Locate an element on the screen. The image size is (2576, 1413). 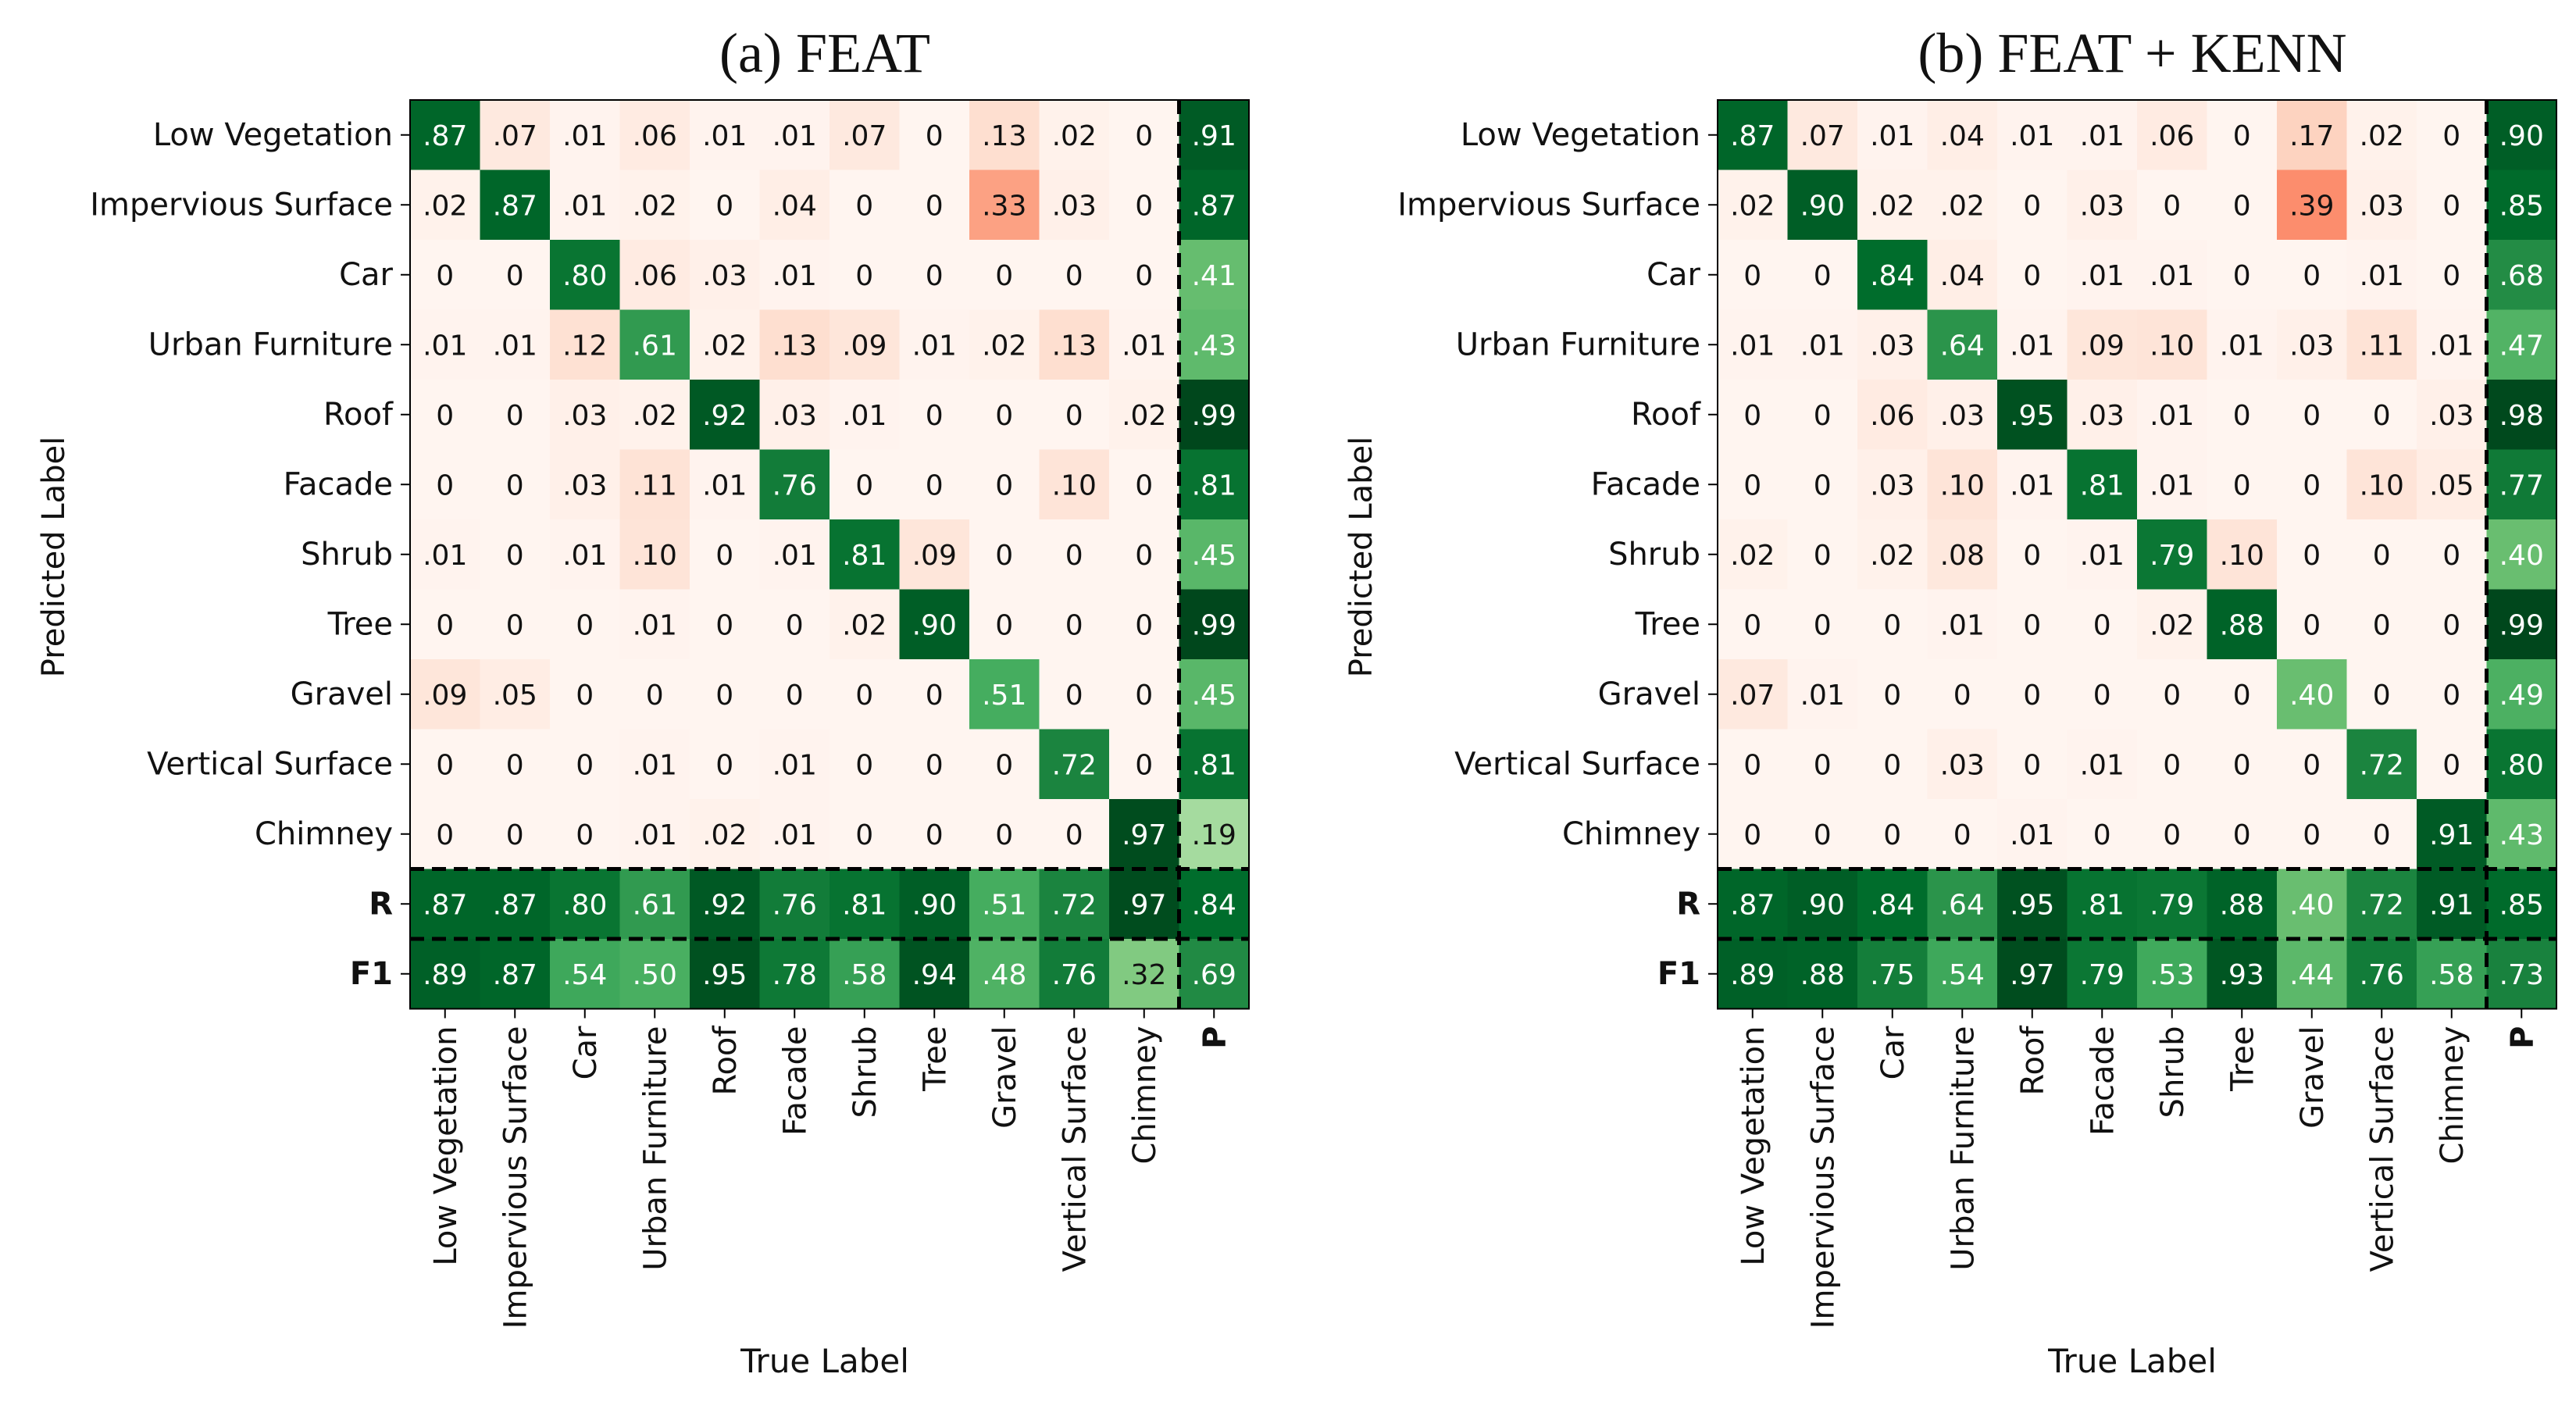
recall-value: .61 is located at coordinates (655, 905).